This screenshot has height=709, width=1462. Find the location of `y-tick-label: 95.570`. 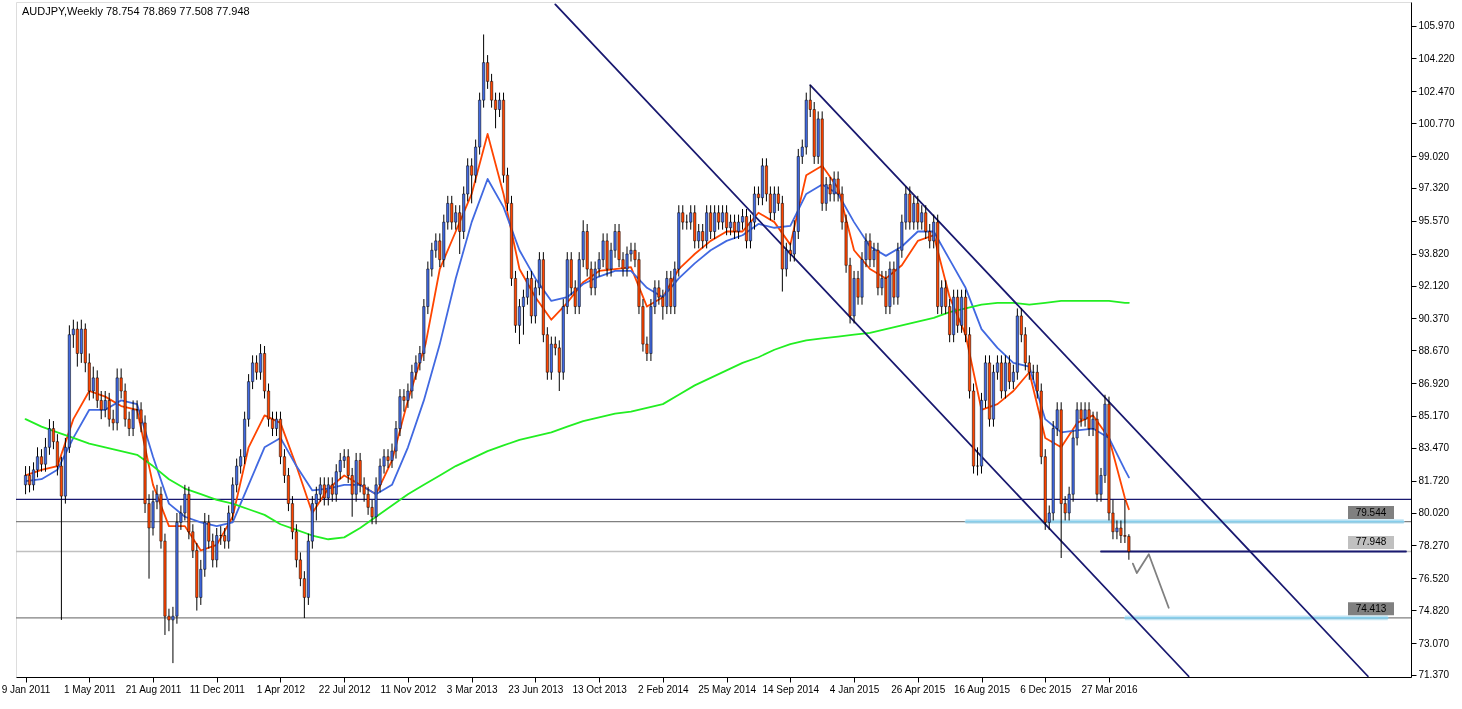

y-tick-label: 95.570 is located at coordinates (1434, 221).